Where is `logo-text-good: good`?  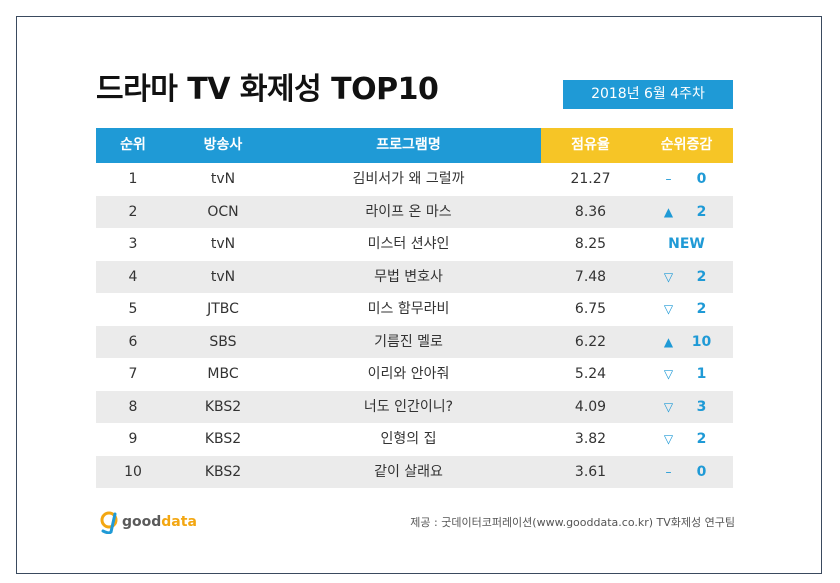 logo-text-good: good is located at coordinates (142, 522).